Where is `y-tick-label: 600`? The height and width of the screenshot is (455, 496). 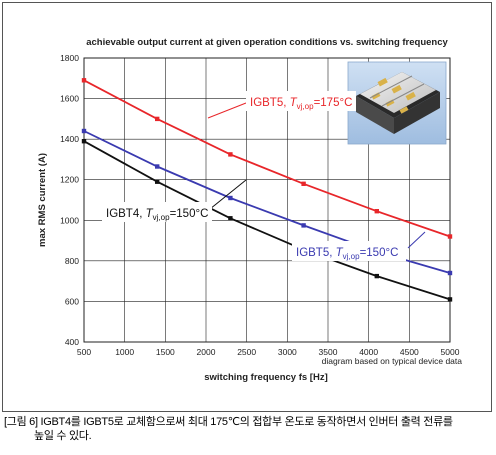
y-tick-label: 600 is located at coordinates (72, 301).